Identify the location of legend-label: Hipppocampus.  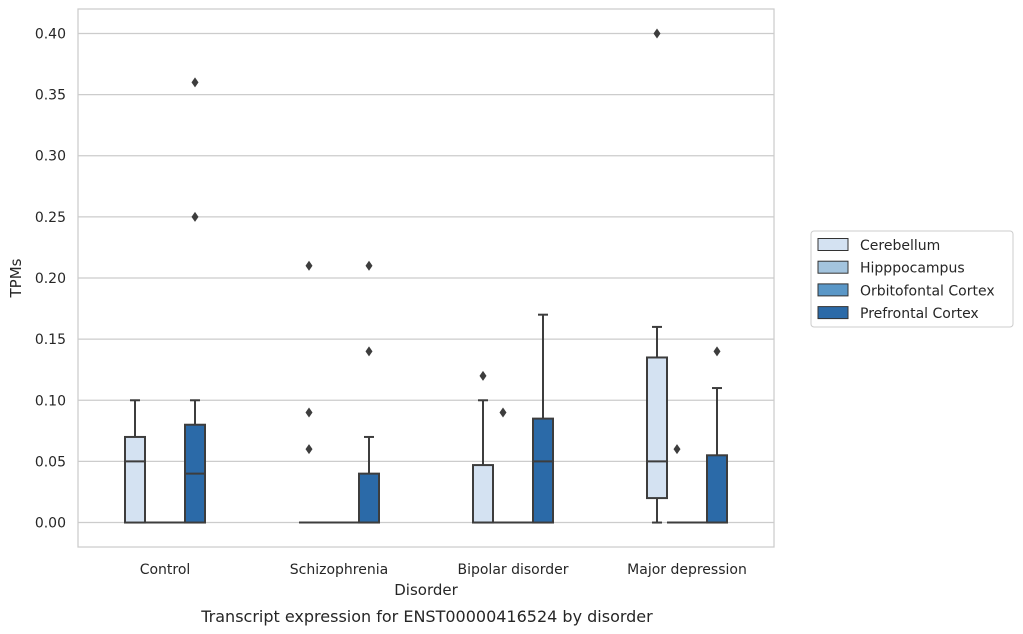
(912, 269).